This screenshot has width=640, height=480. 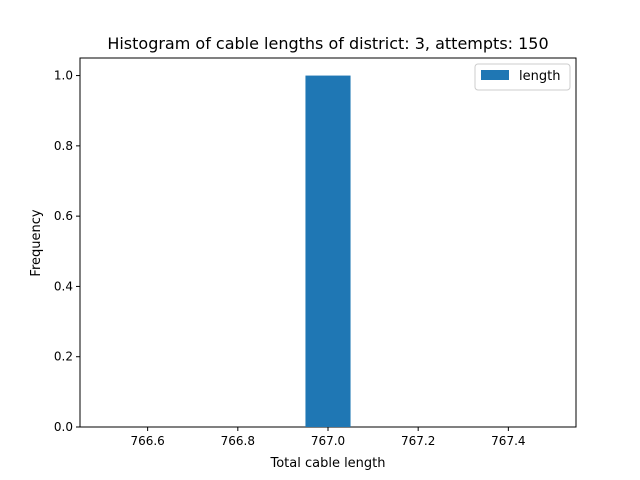 I want to click on x-axis-ticks: 766.6 766.8 767.0 767.2 767.4, so click(x=328, y=437).